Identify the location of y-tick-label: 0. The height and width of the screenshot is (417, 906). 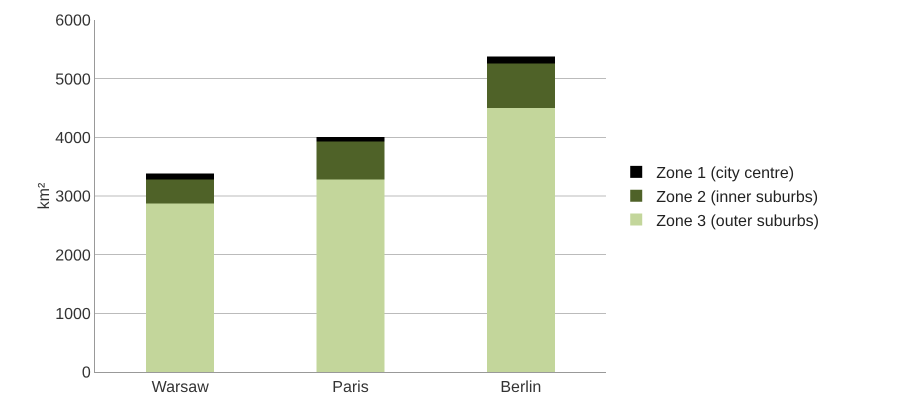
(86, 373).